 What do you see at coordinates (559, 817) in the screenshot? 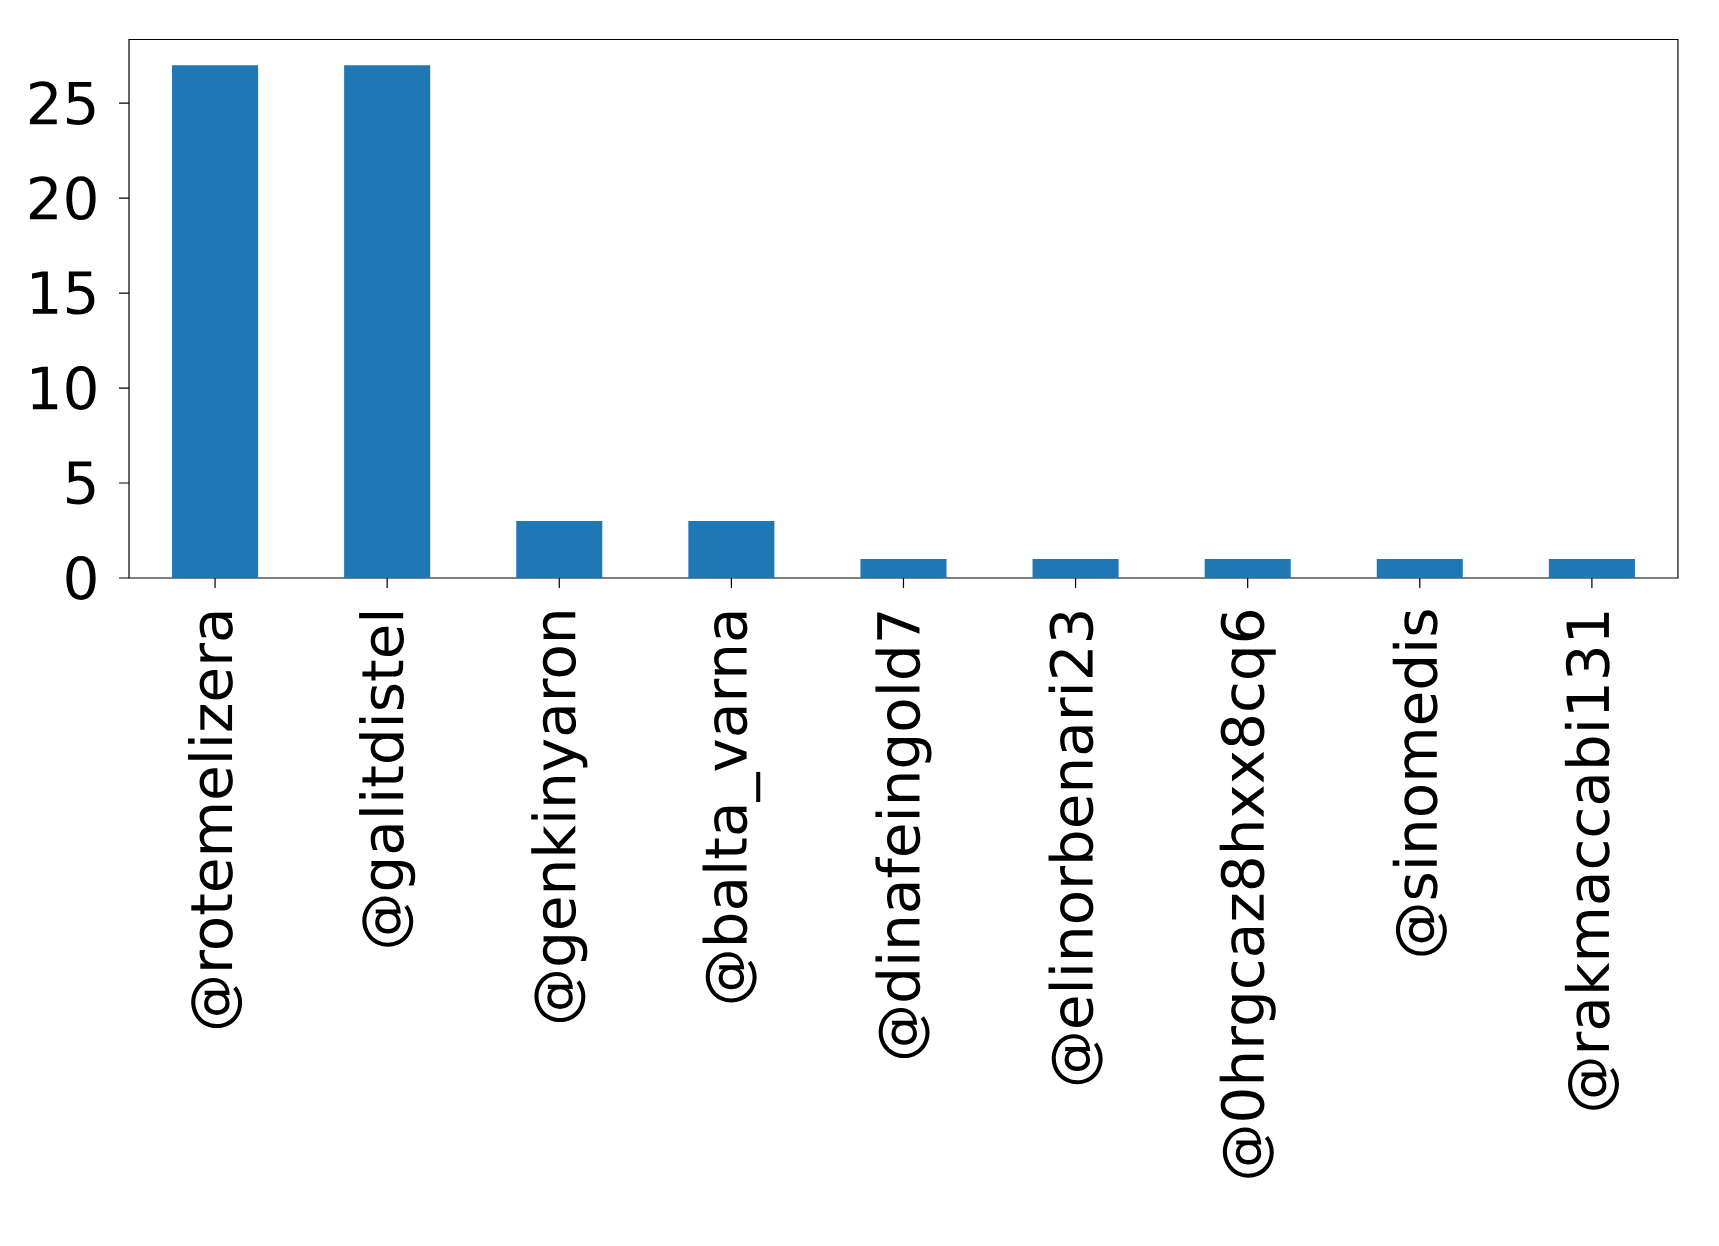
I see `x-tick-label: @genkinyaron` at bounding box center [559, 817].